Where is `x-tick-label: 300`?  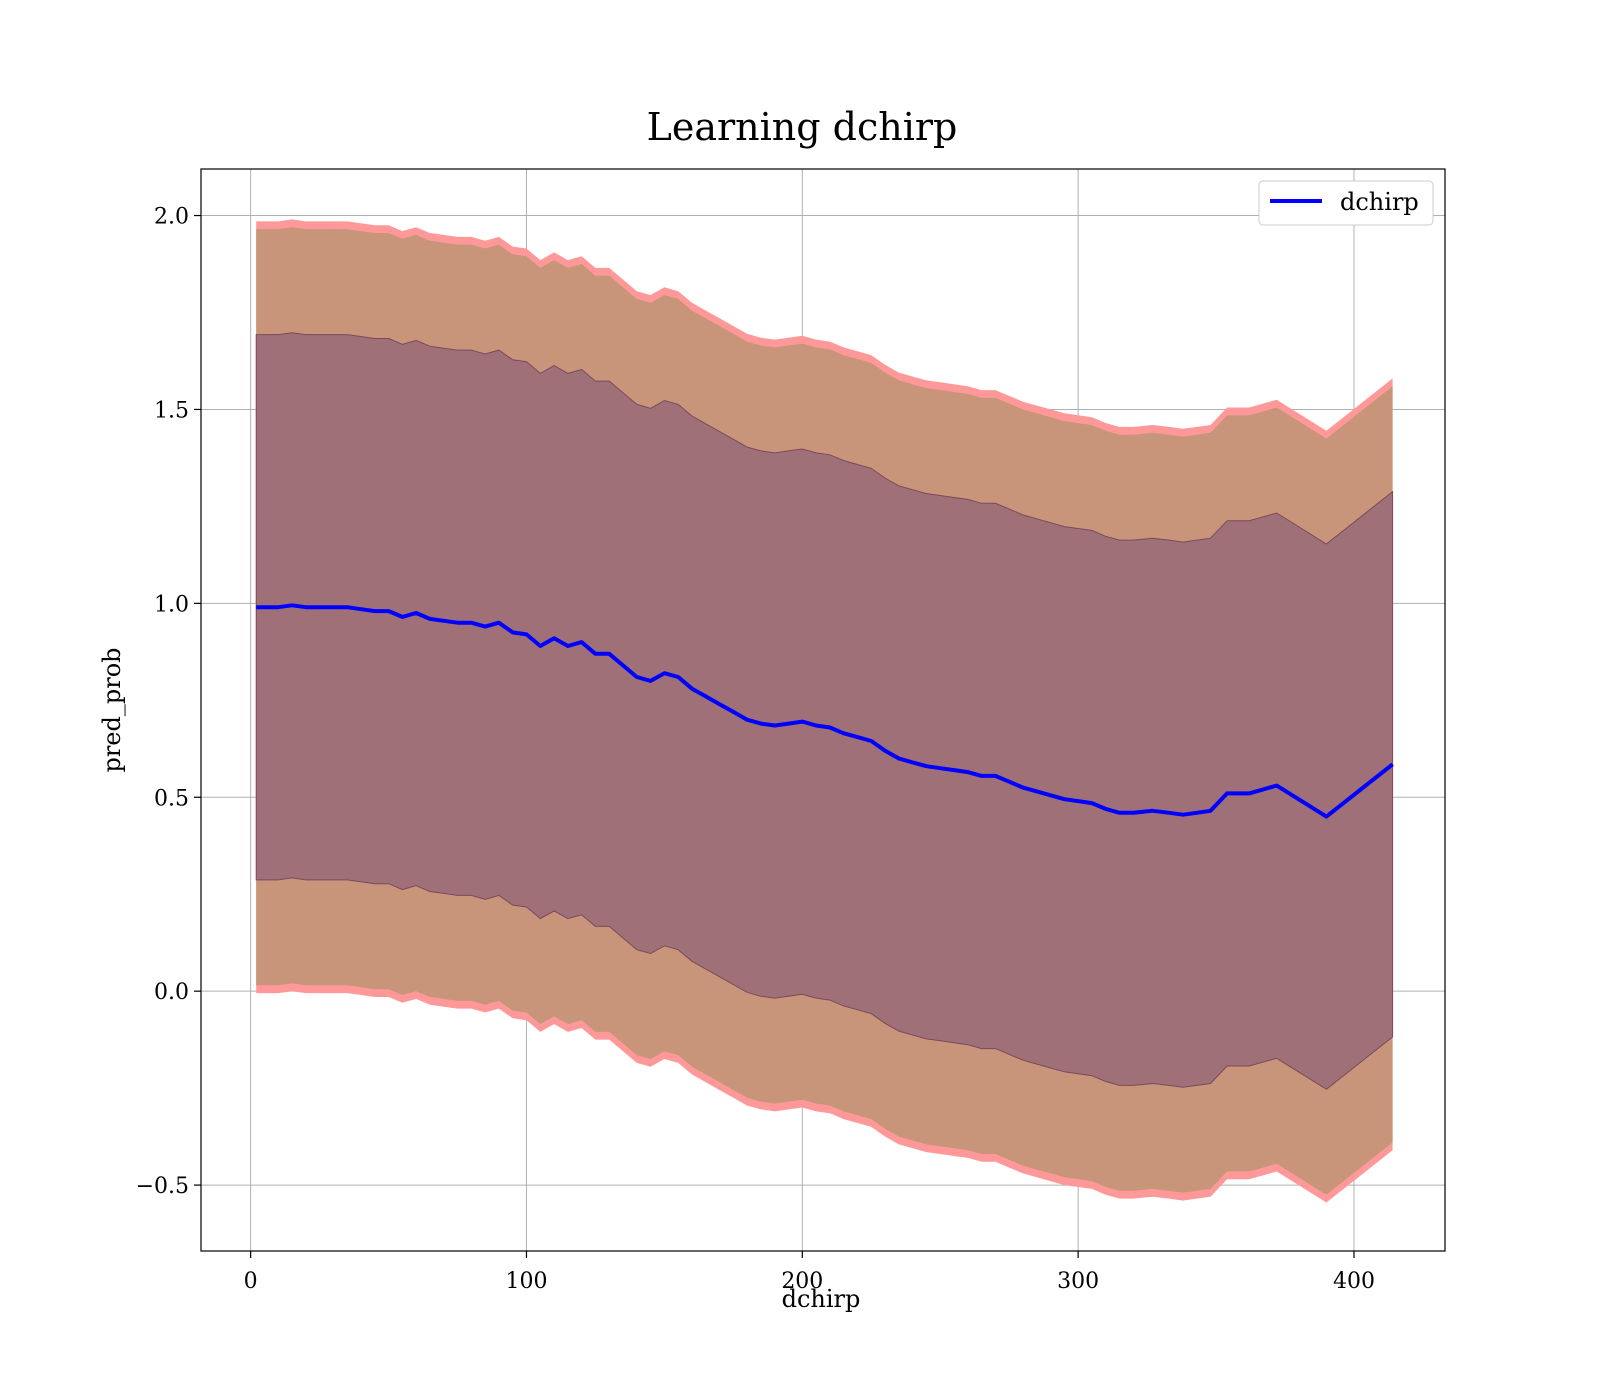
x-tick-label: 300 is located at coordinates (1078, 1281).